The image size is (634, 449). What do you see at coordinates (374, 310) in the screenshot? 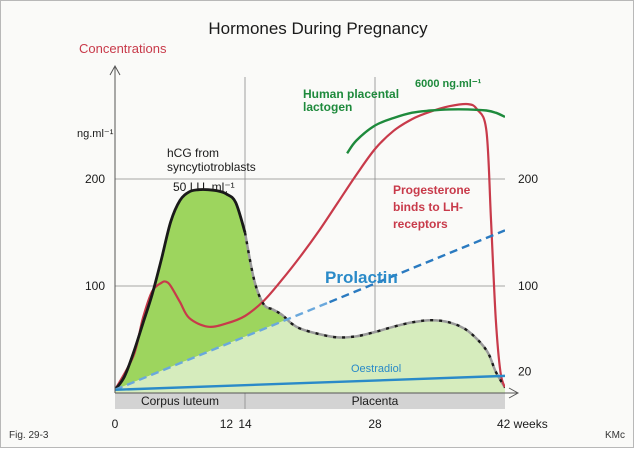
I see `hcg-tail-line` at bounding box center [374, 310].